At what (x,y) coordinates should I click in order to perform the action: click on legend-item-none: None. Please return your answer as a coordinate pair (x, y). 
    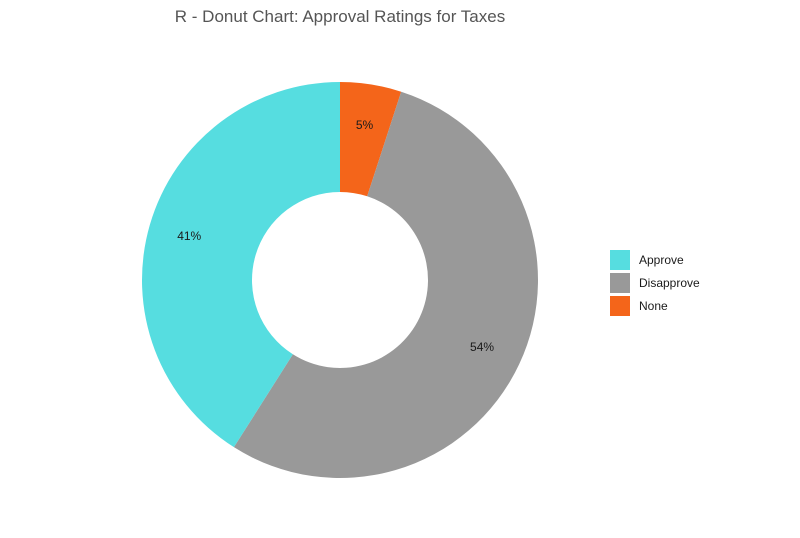
    Looking at the image, I should click on (655, 305).